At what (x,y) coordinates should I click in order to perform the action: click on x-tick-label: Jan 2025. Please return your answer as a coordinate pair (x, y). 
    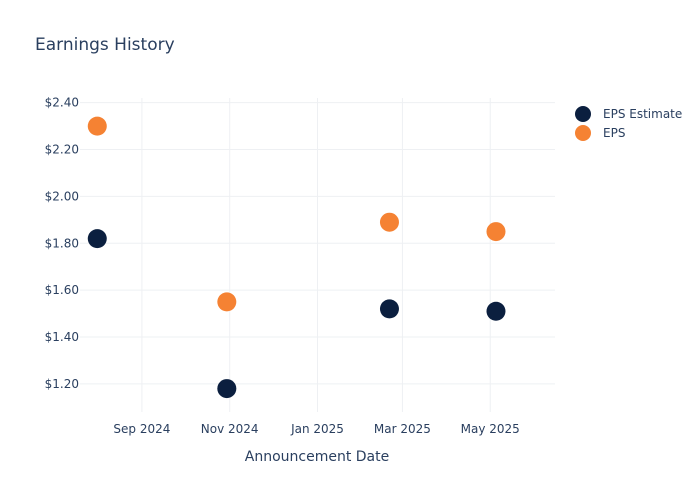
    Looking at the image, I should click on (317, 429).